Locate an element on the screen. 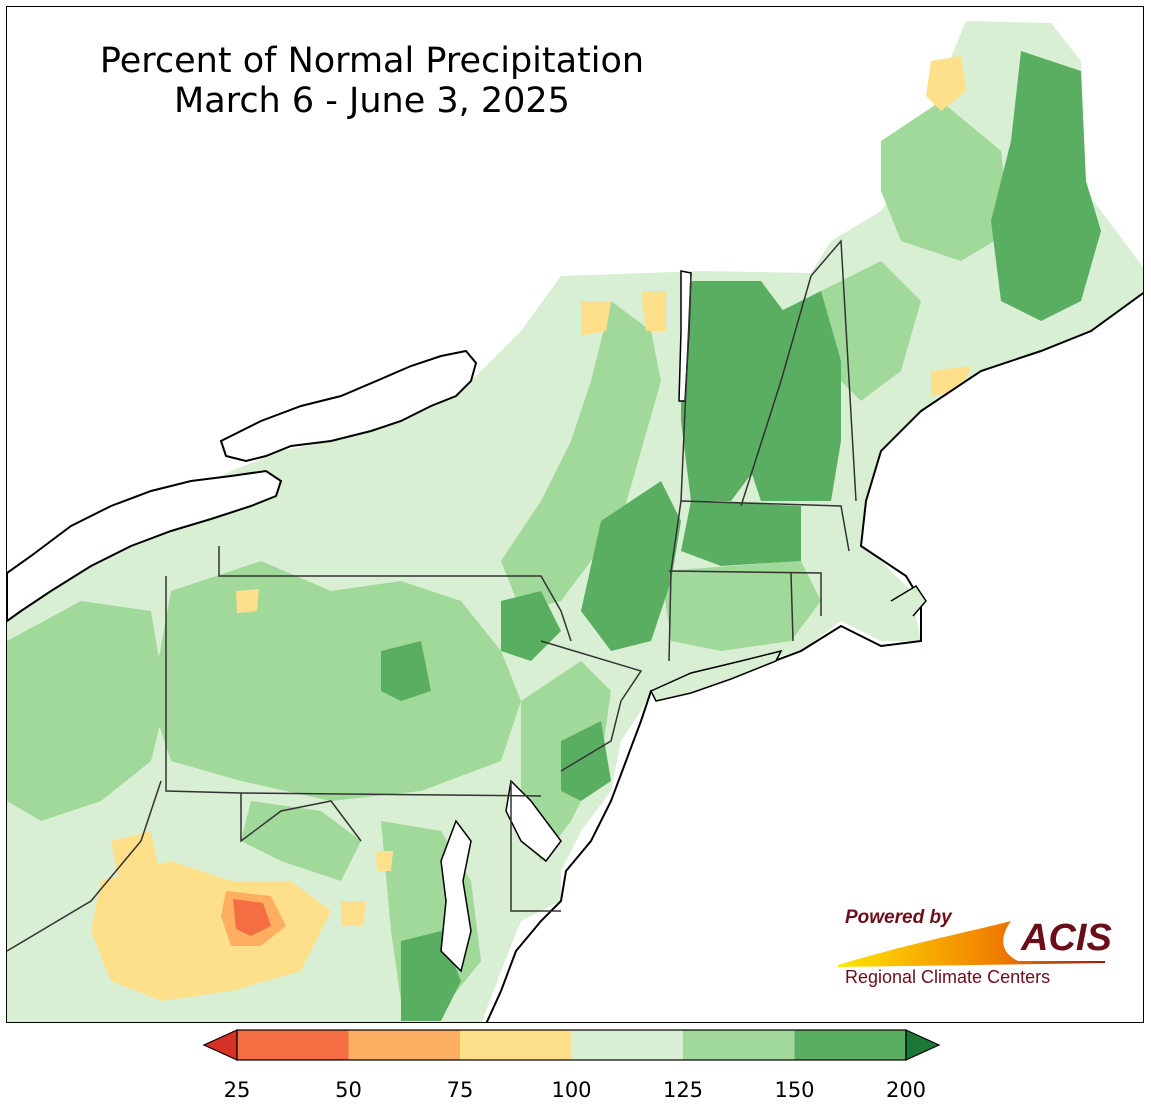 This screenshot has width=1151, height=1111. title-line-1: Percent of Normal Precipitation is located at coordinates (372, 61).